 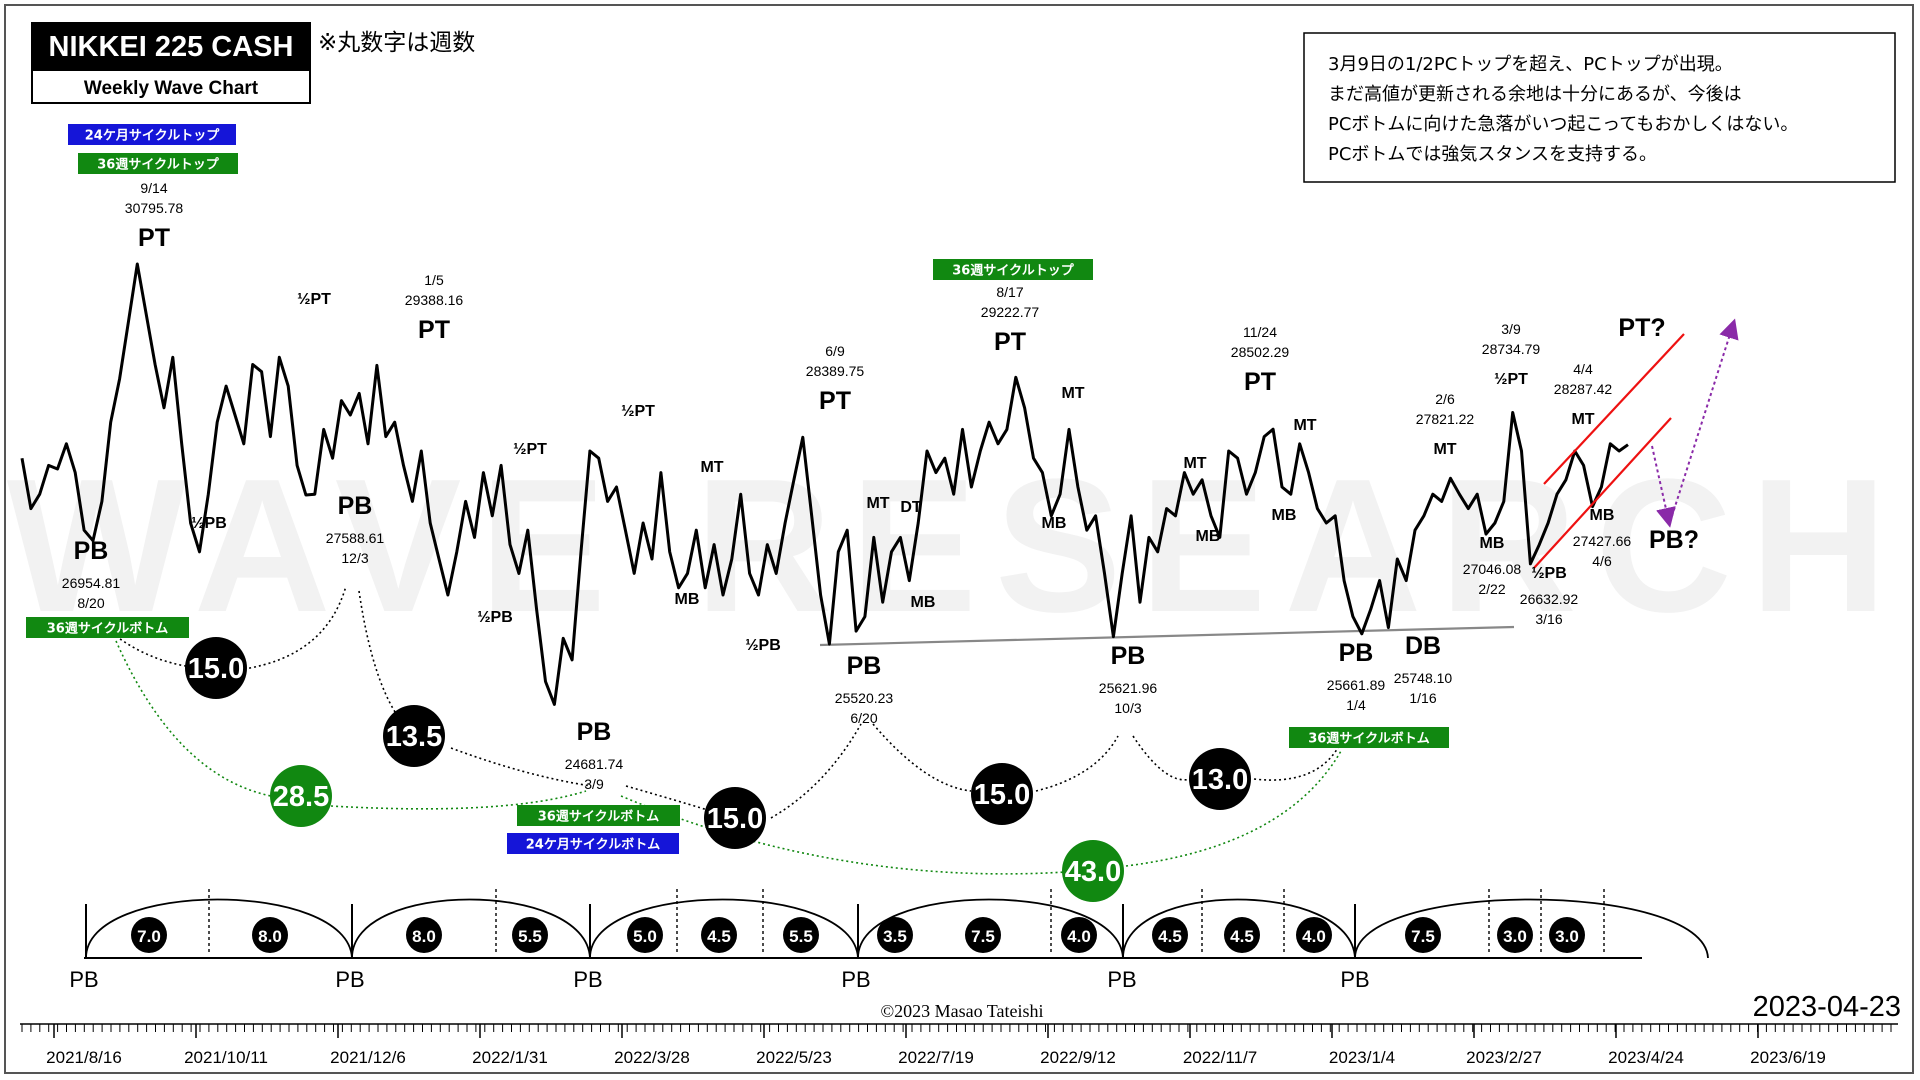 I want to click on support-line, so click(x=1167, y=636).